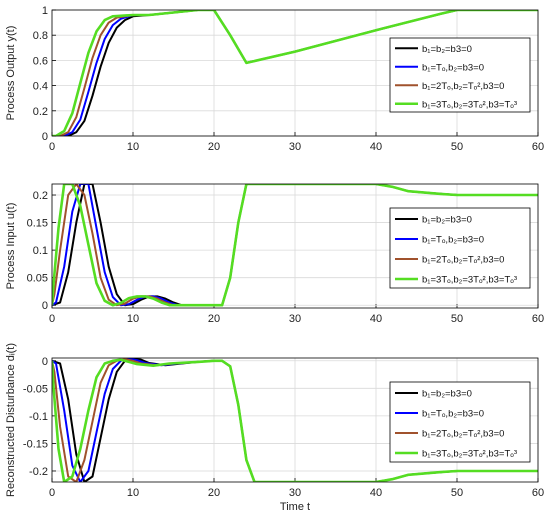 This screenshot has height=521, width=550. Describe the element at coordinates (40, 251) in the screenshot. I see `y-tick-label: 0.1` at that location.